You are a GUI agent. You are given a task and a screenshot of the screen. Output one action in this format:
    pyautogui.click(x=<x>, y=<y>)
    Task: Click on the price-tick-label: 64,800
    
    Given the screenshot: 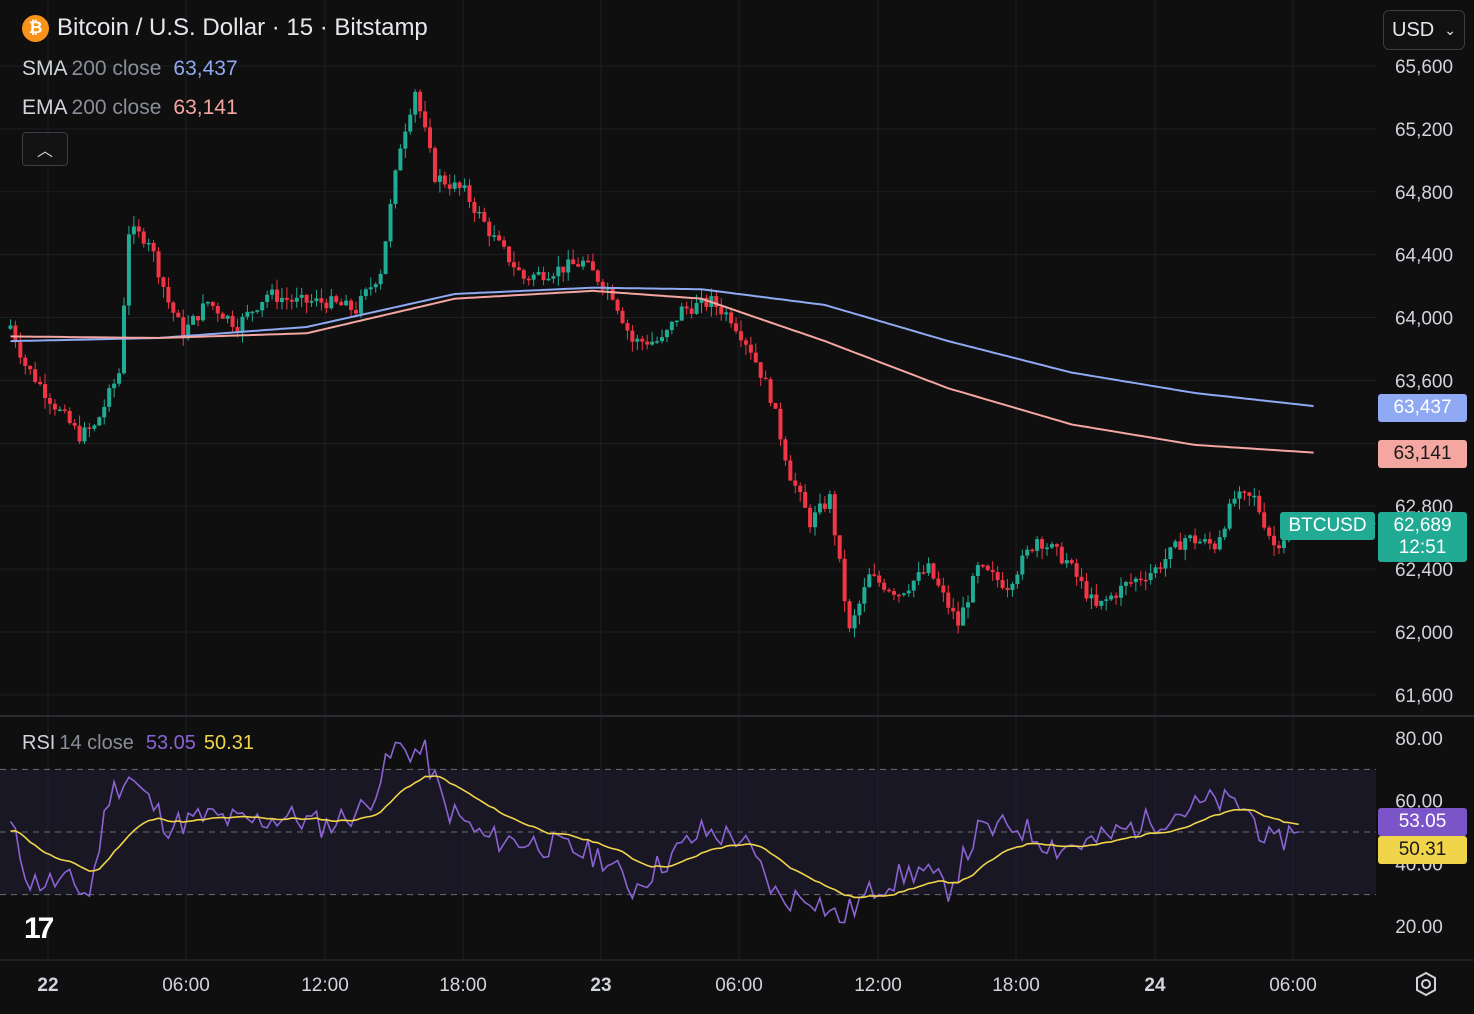 What is the action you would take?
    pyautogui.click(x=1424, y=193)
    